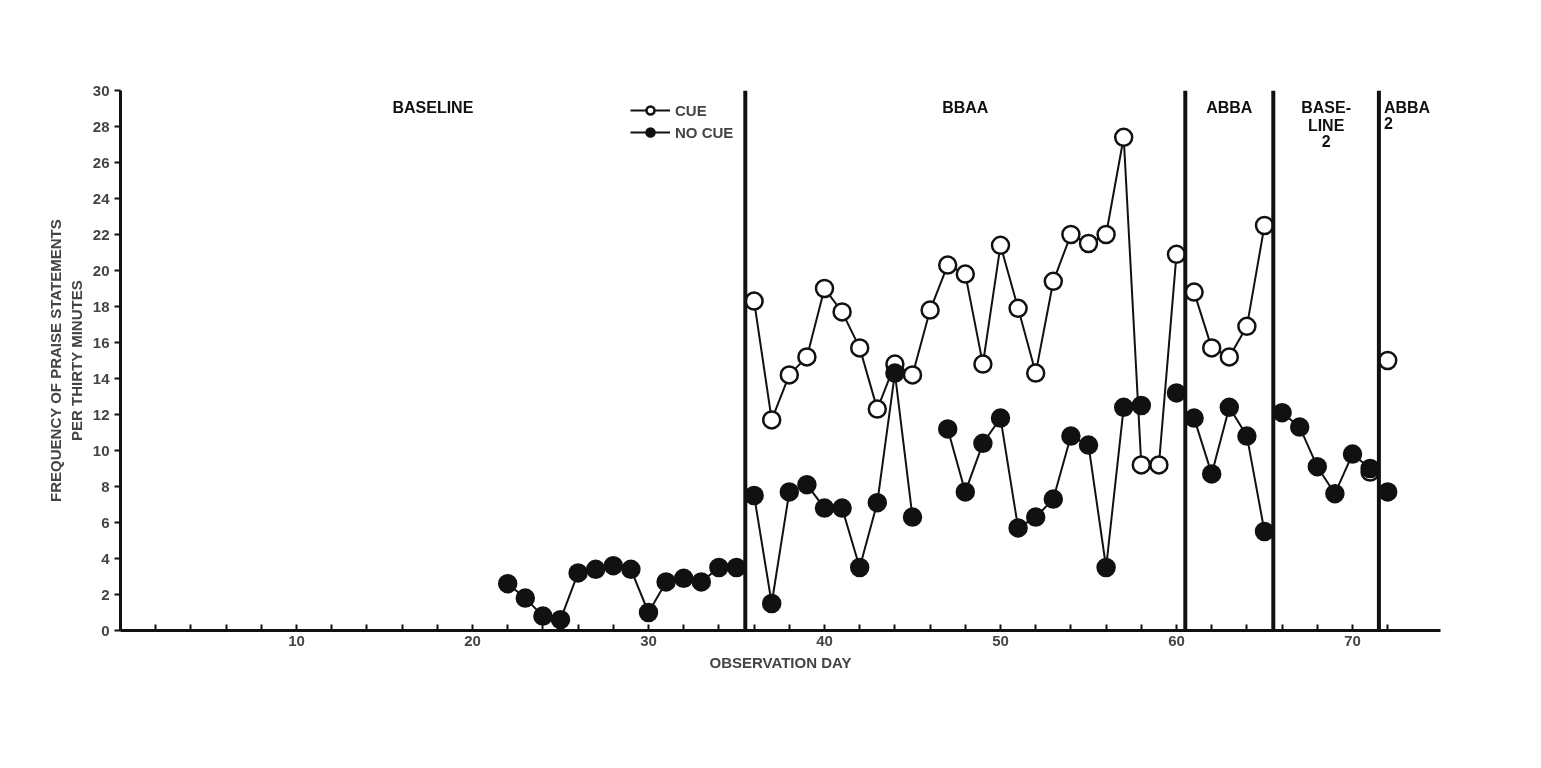 This screenshot has width=1541, height=768. Describe the element at coordinates (472, 640) in the screenshot. I see `x-tick-label: 20` at that location.